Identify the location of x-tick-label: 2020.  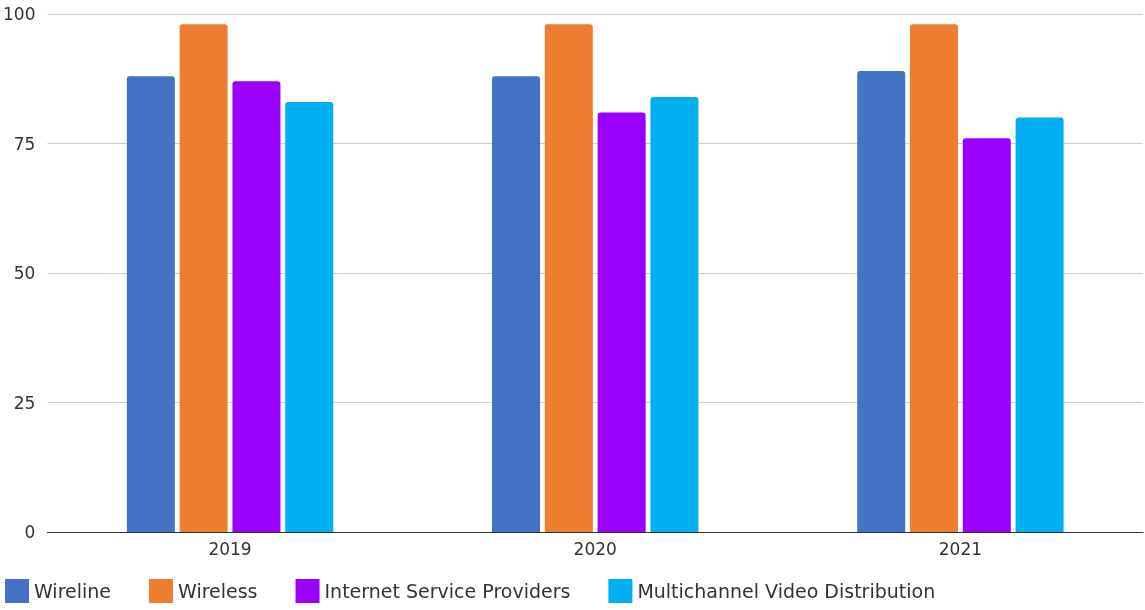
(595, 548).